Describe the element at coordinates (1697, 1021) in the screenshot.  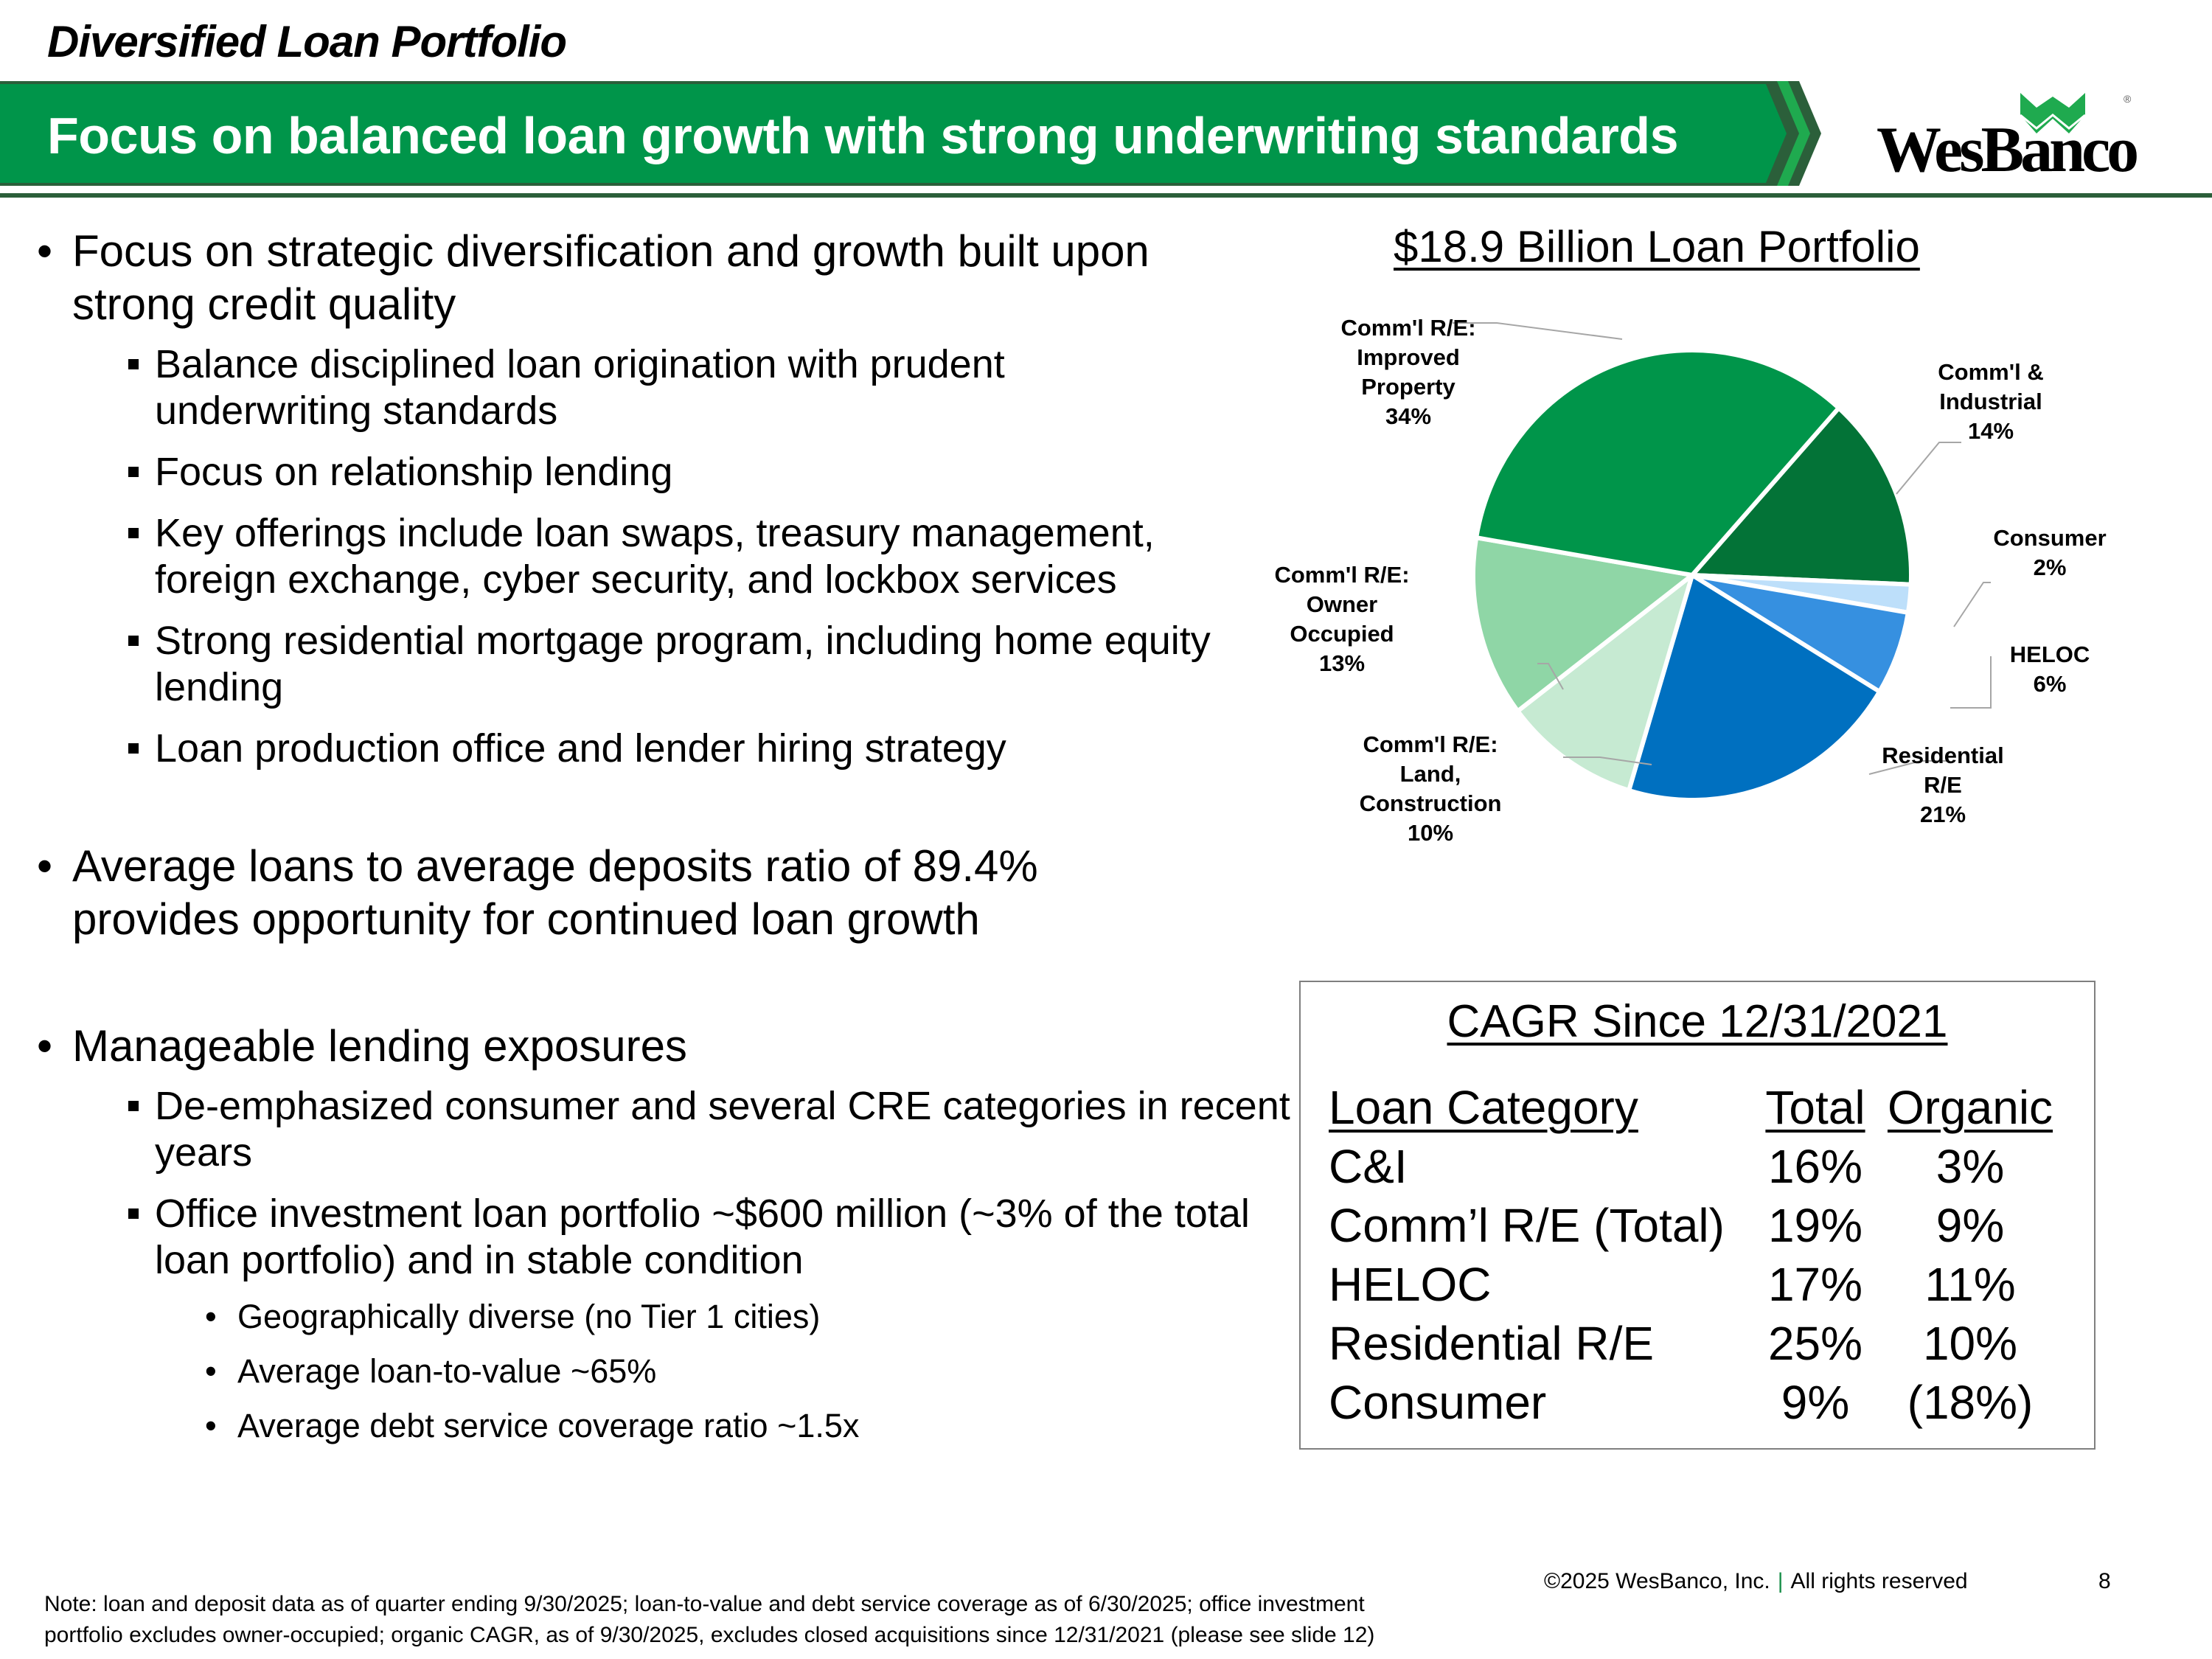
I see `cagr-title: CAGR Since 12/31/2021` at that location.